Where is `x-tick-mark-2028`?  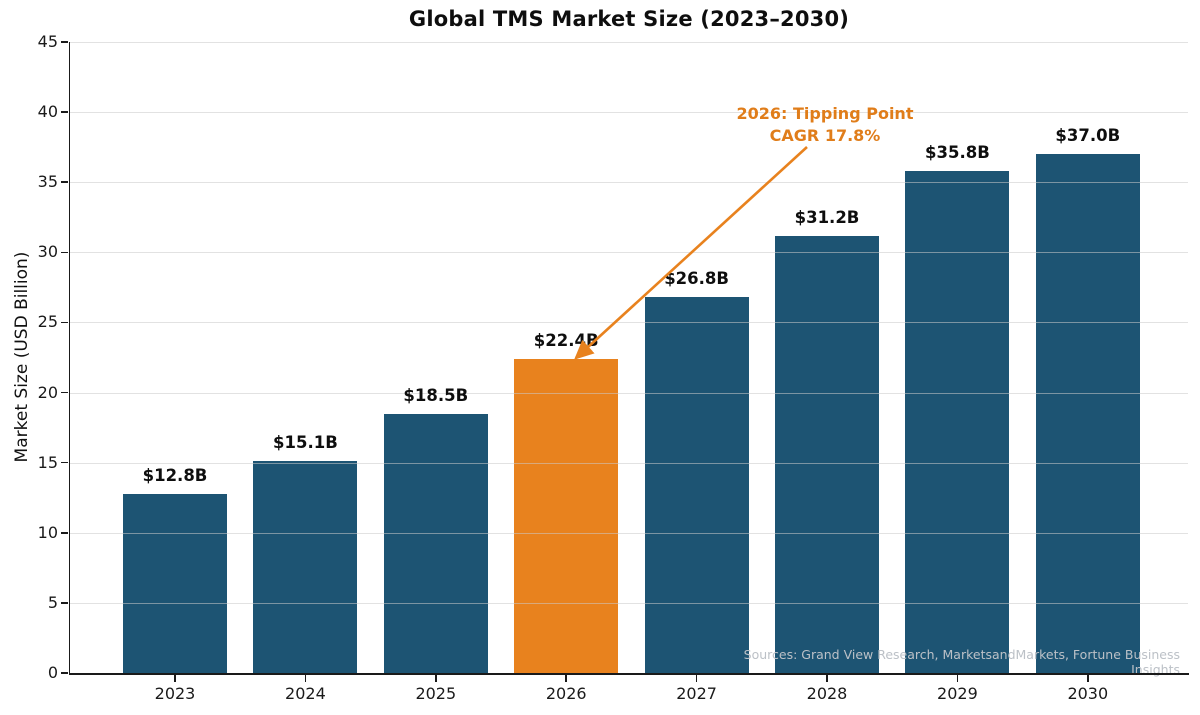
x-tick-mark-2028 is located at coordinates (827, 678).